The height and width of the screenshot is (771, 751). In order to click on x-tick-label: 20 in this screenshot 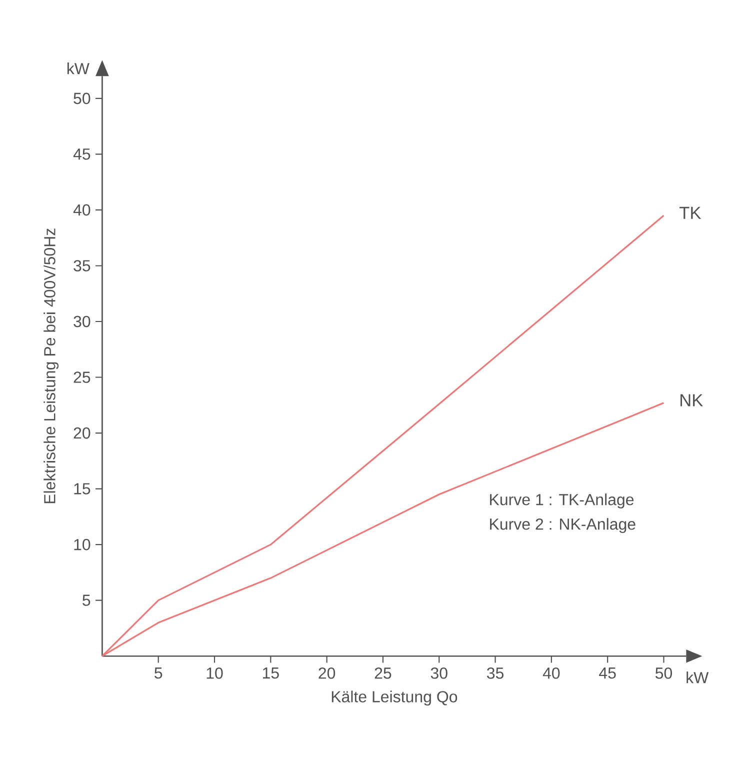, I will do `click(327, 673)`.